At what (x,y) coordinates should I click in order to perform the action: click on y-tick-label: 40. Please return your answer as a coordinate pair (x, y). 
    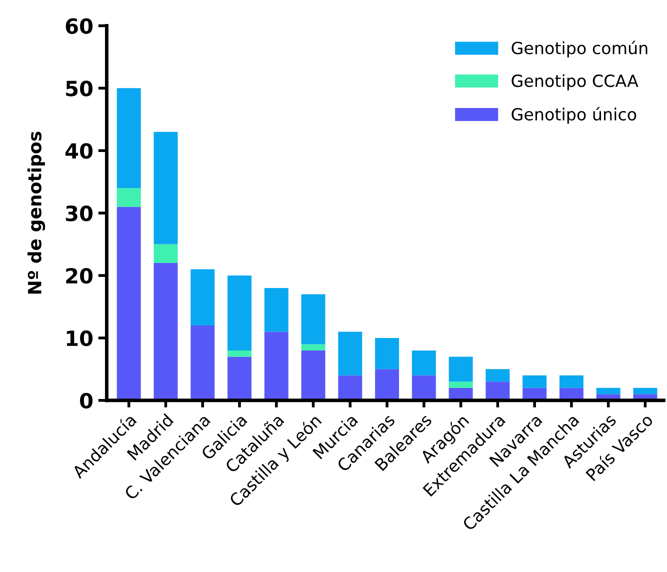
    Looking at the image, I should click on (79, 151).